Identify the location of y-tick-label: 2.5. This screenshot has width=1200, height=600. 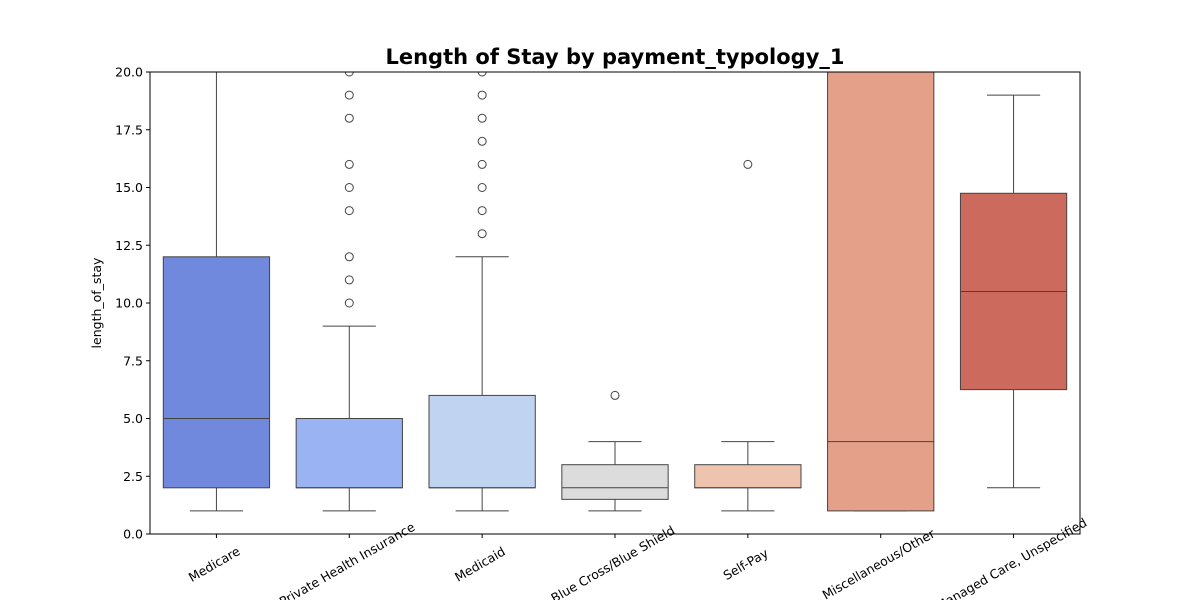
(133, 476).